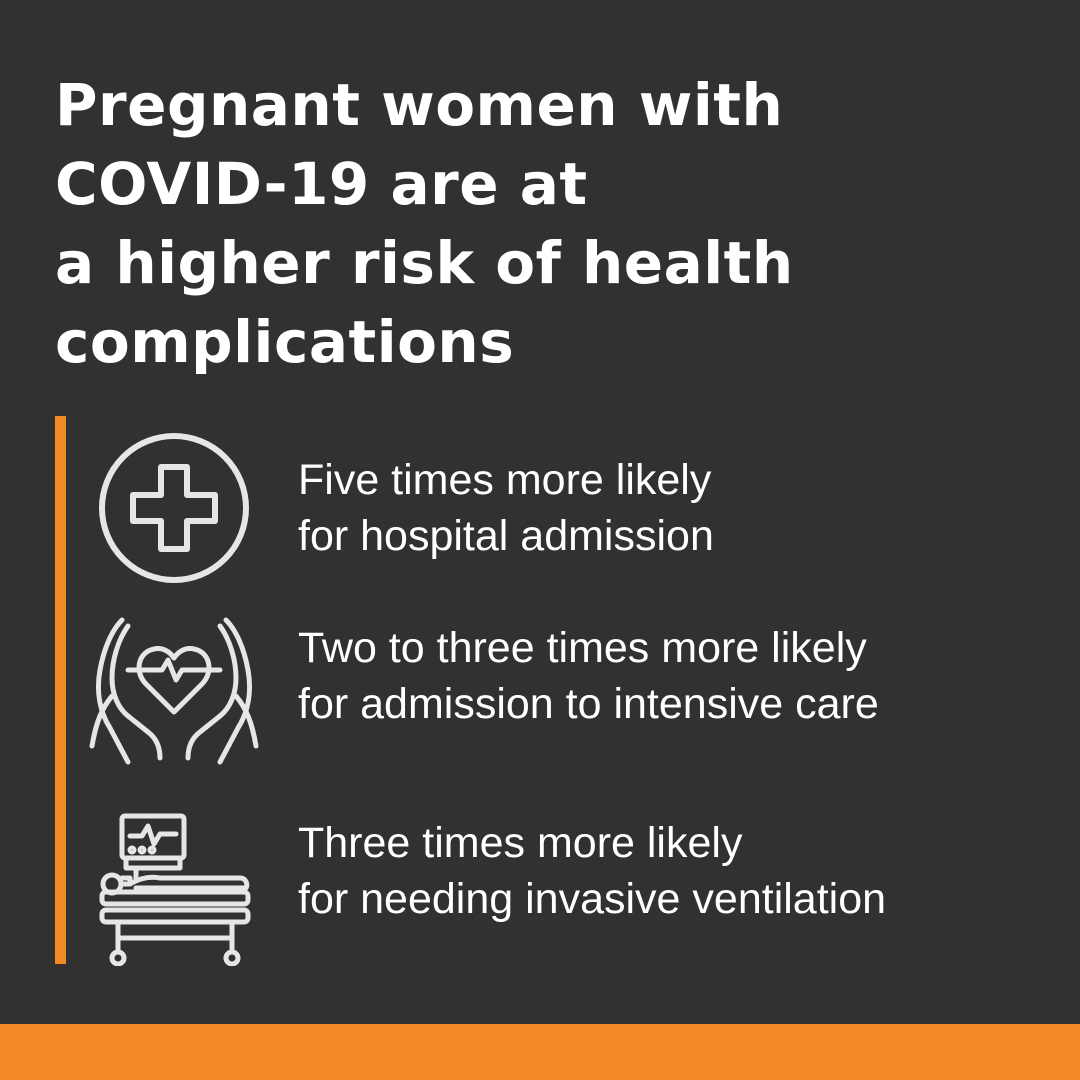 The image size is (1080, 1080). I want to click on headline-line: COVID-19 are at, so click(321, 184).